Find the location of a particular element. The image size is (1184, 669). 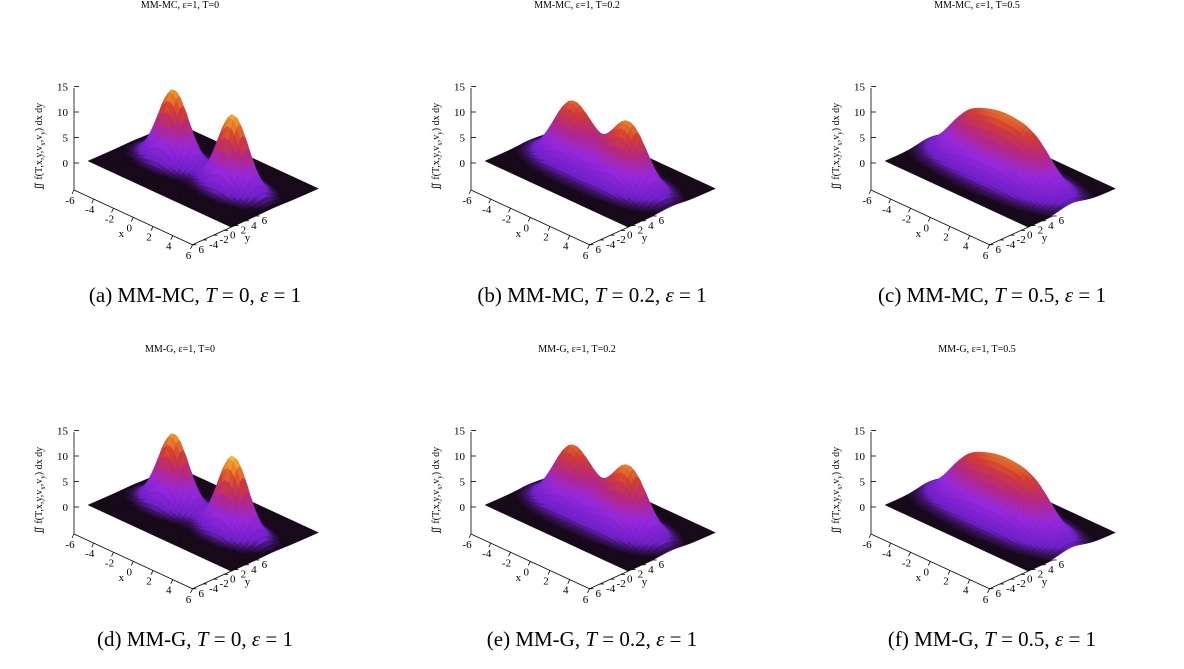

subfigure-caption: (b) MM-MC, T = 0.2, ε = 1 is located at coordinates (592, 295).